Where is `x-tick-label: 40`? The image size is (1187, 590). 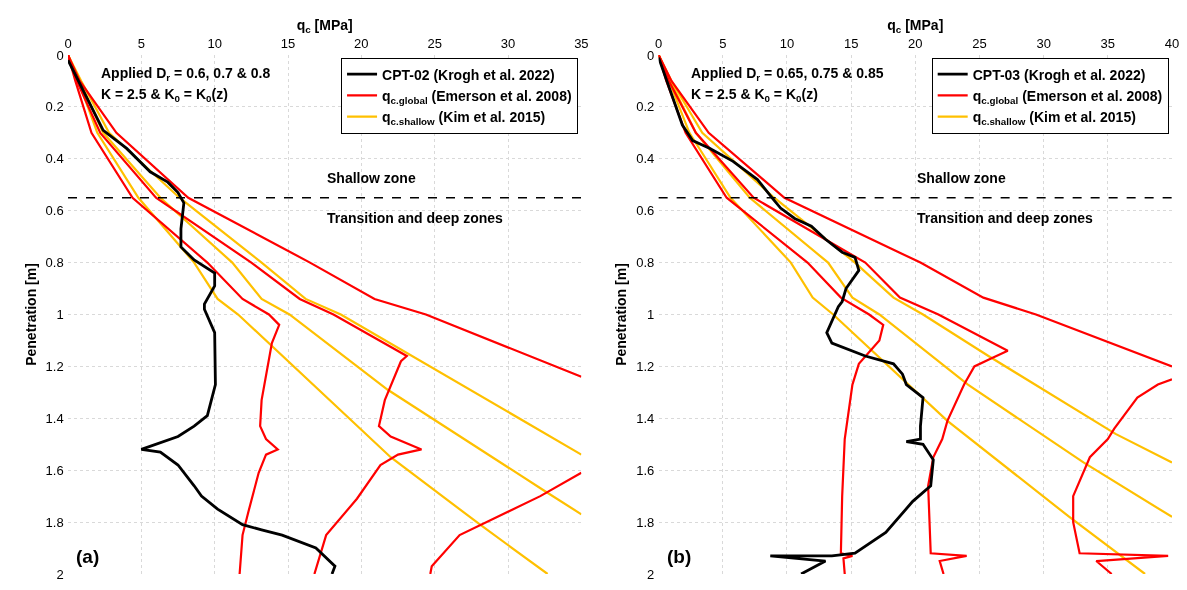
x-tick-label: 40 is located at coordinates (1172, 44).